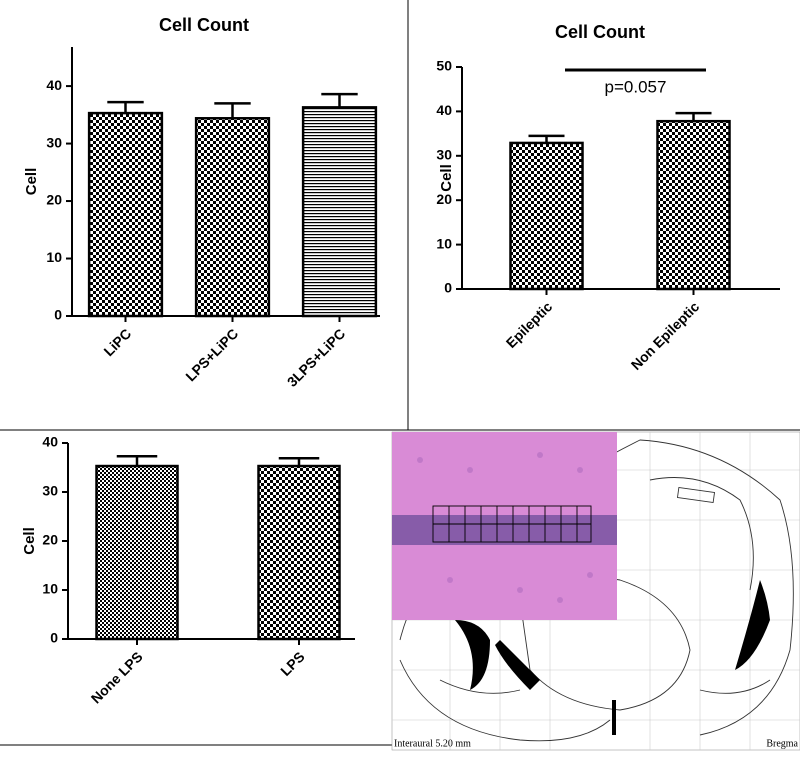 The height and width of the screenshot is (763, 800). Describe the element at coordinates (117, 677) in the screenshot. I see `x-tick-label: None LPS` at that location.